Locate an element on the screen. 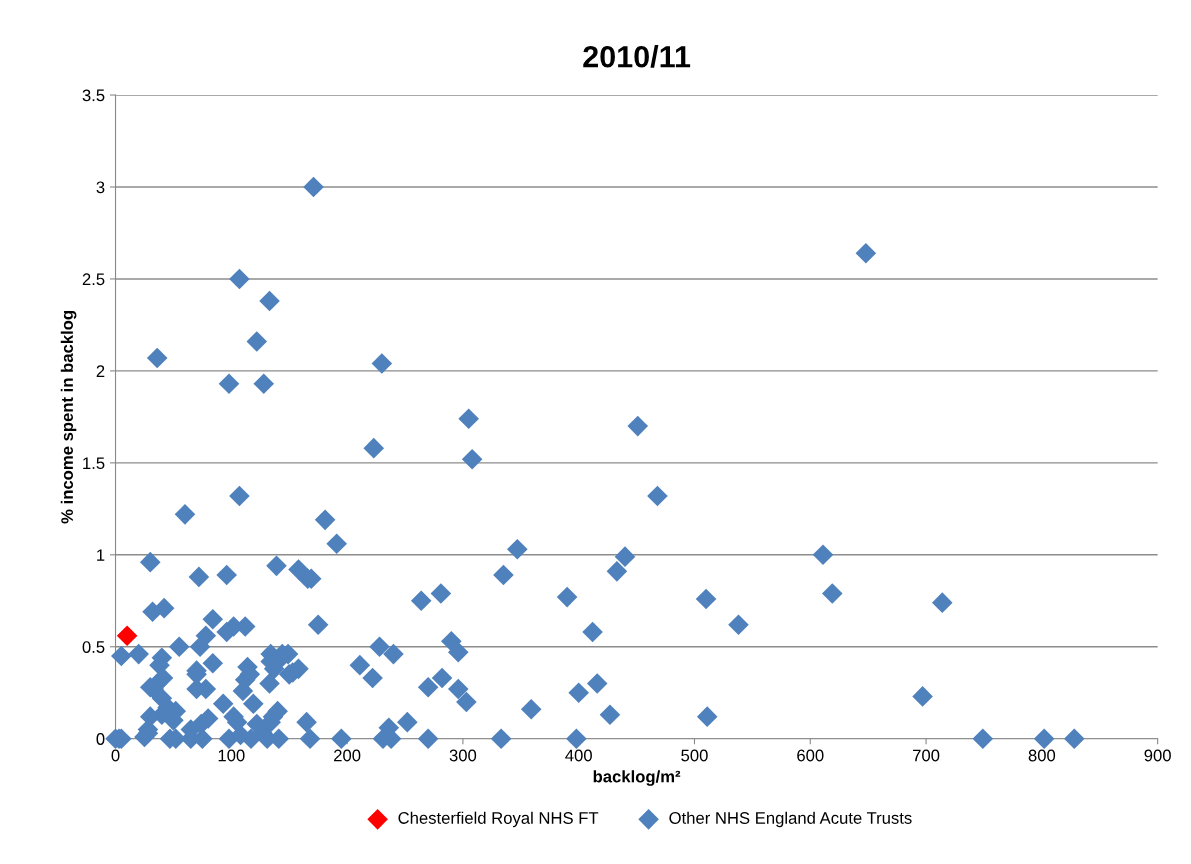 The width and height of the screenshot is (1191, 864). x-tick-label: 700 is located at coordinates (926, 755).